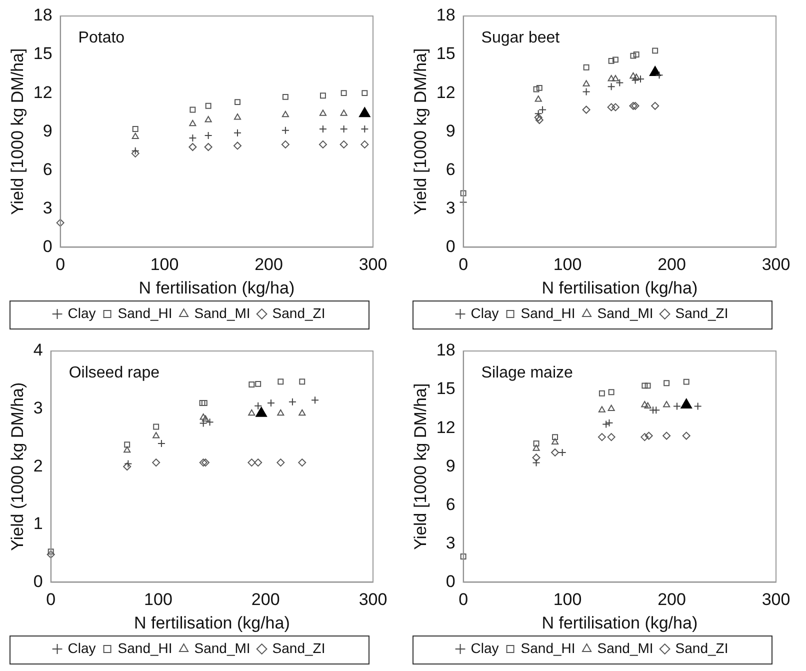  I want to click on text: Silage maize, so click(527, 373).